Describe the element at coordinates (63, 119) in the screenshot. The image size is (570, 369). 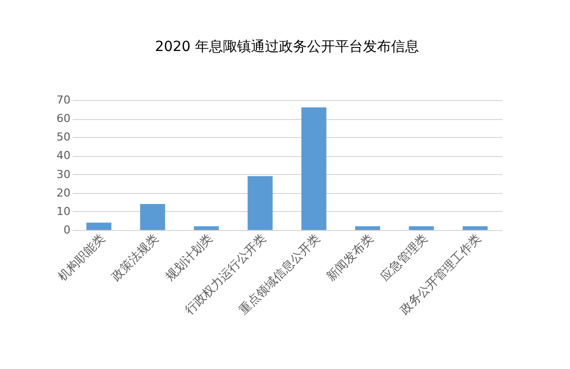
I see `y-tick-label: 60` at that location.